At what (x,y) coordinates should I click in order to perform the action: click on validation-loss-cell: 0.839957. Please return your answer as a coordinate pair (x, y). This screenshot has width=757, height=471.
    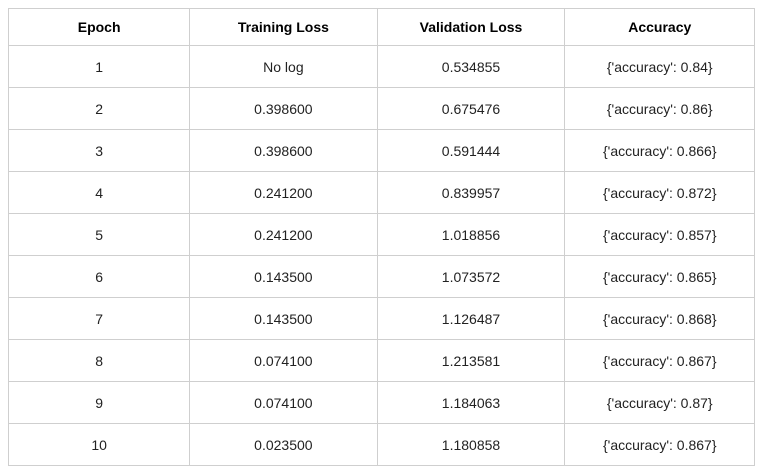
    Looking at the image, I should click on (471, 192).